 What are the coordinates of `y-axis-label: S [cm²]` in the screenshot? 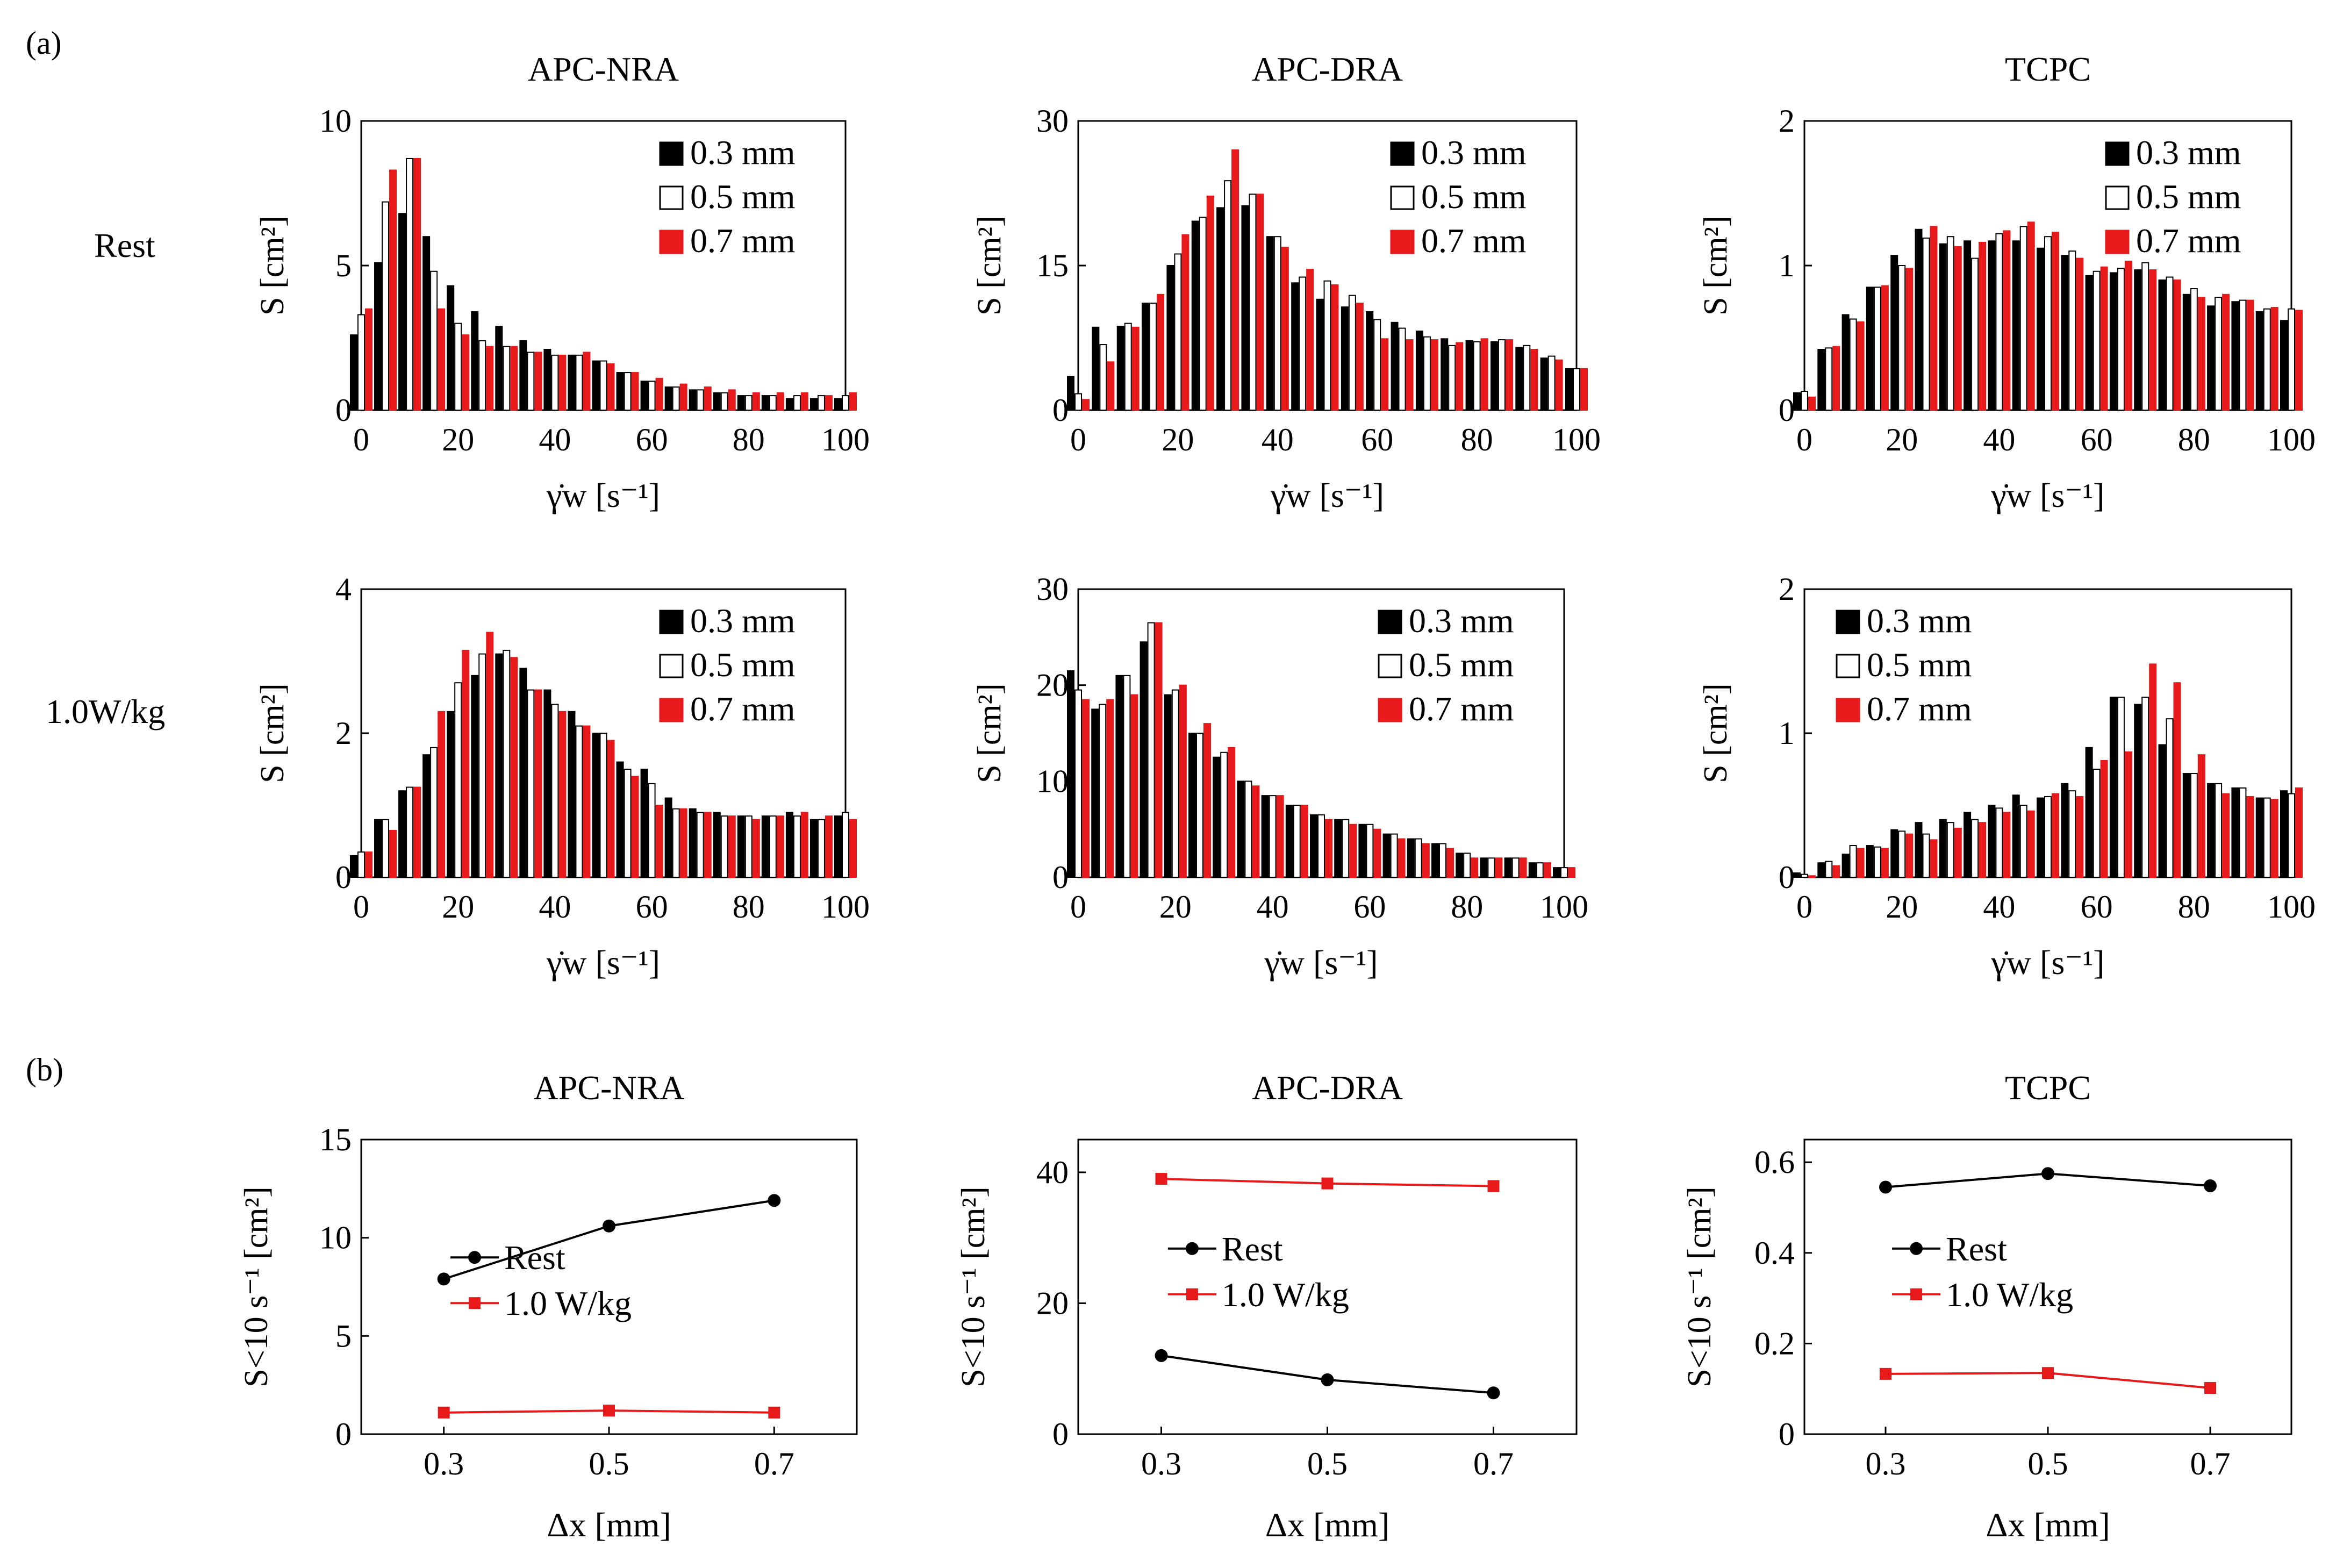 It's located at (272, 266).